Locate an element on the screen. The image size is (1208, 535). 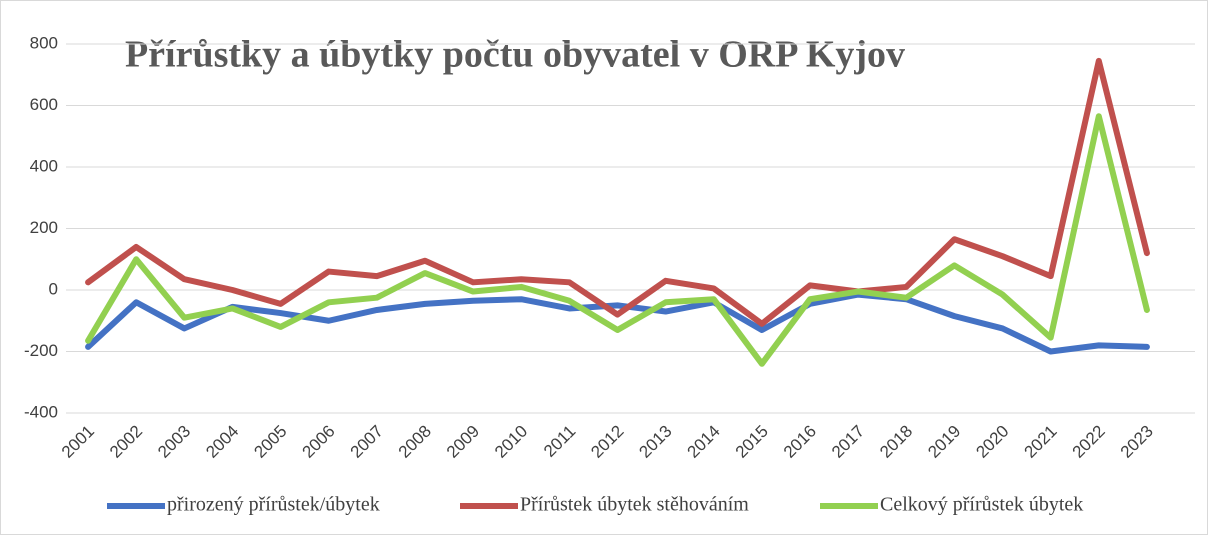
y-tick-label: -200 is located at coordinates (41, 350).